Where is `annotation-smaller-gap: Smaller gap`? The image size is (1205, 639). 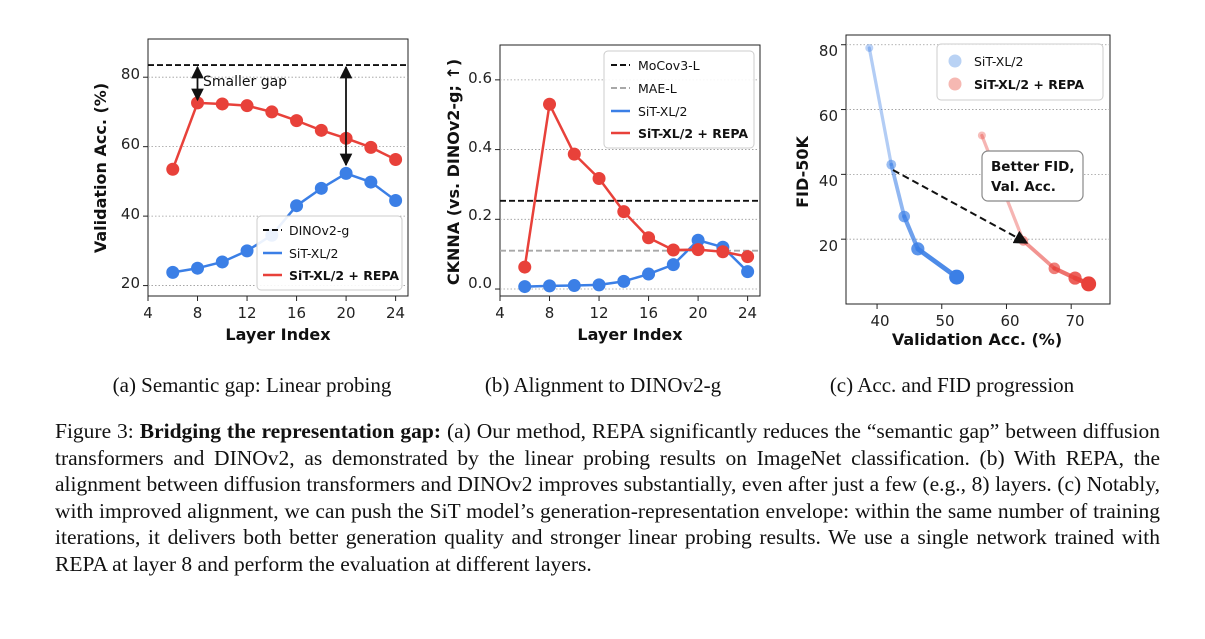
annotation-smaller-gap: Smaller gap is located at coordinates (245, 82).